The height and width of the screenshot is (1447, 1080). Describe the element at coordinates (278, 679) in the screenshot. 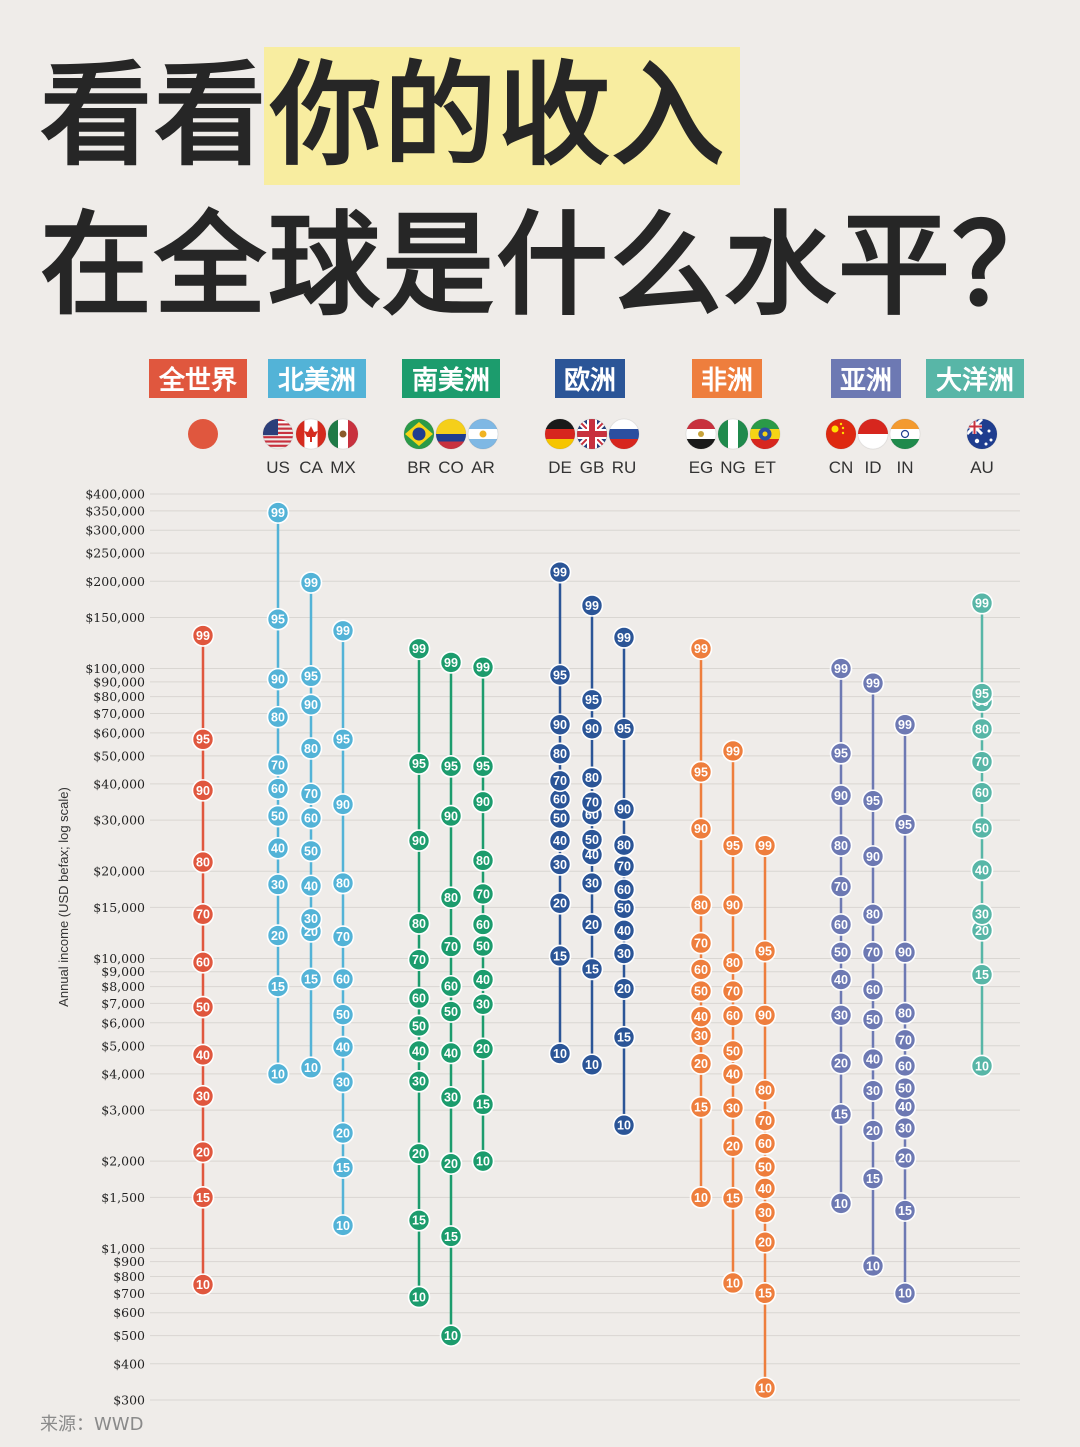

I see `percentile-point: 90` at that location.